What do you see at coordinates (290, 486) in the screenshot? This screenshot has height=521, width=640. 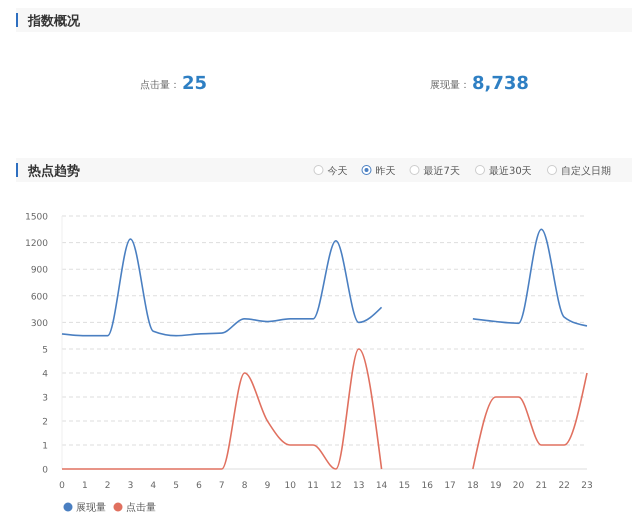 I see `x-tick-label: 10` at bounding box center [290, 486].